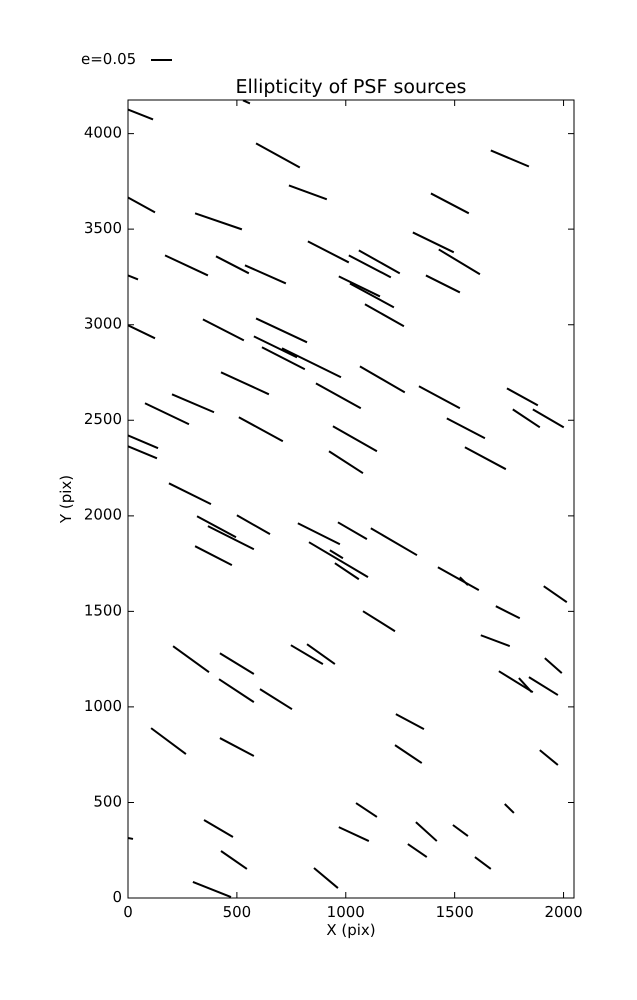 This screenshot has width=637, height=1000. I want to click on y-axis-title: Y (pix), so click(65, 499).